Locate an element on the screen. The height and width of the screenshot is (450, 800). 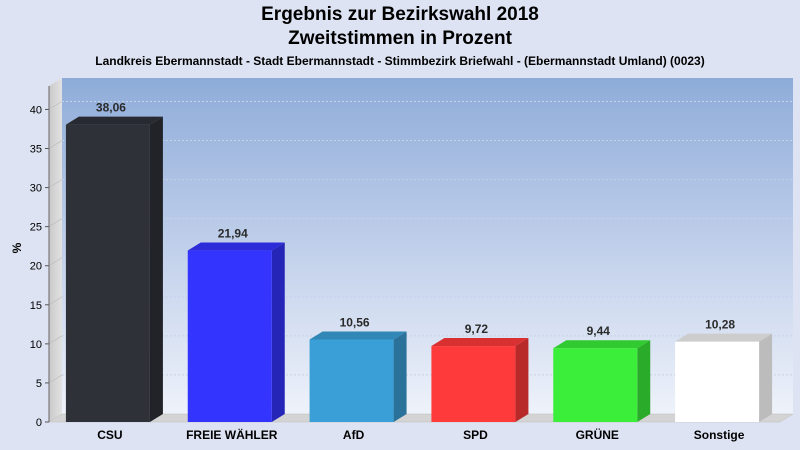
data-label: 21,94 is located at coordinates (233, 234).